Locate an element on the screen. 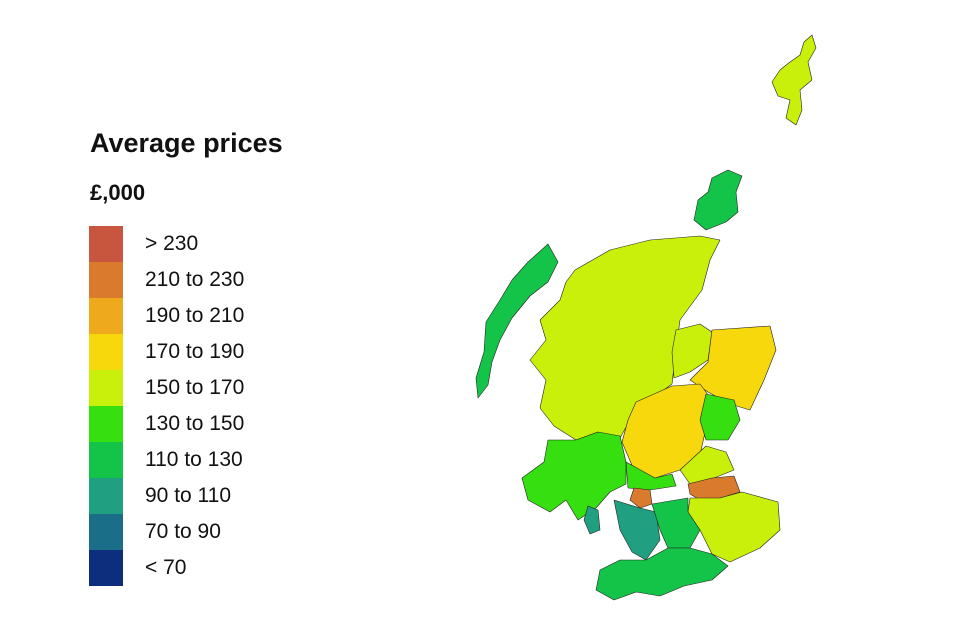 The width and height of the screenshot is (960, 640). legend-item: > 230 is located at coordinates (166, 244).